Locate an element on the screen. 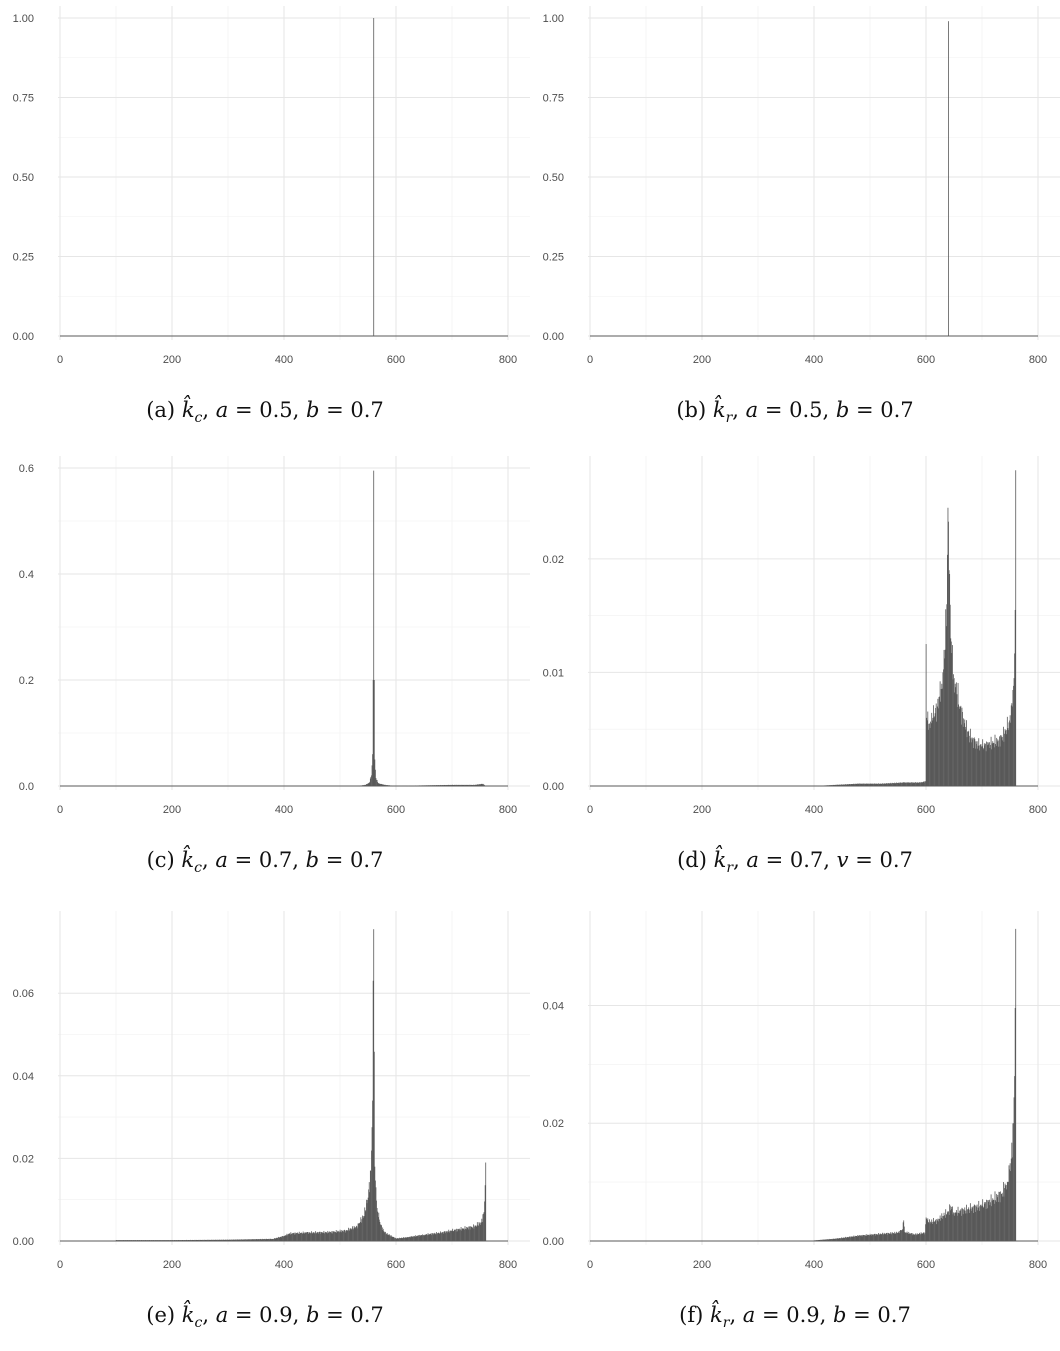  chart-svg-c: 0.00.20.40.60 200 400 600 800 is located at coordinates (274, 636).